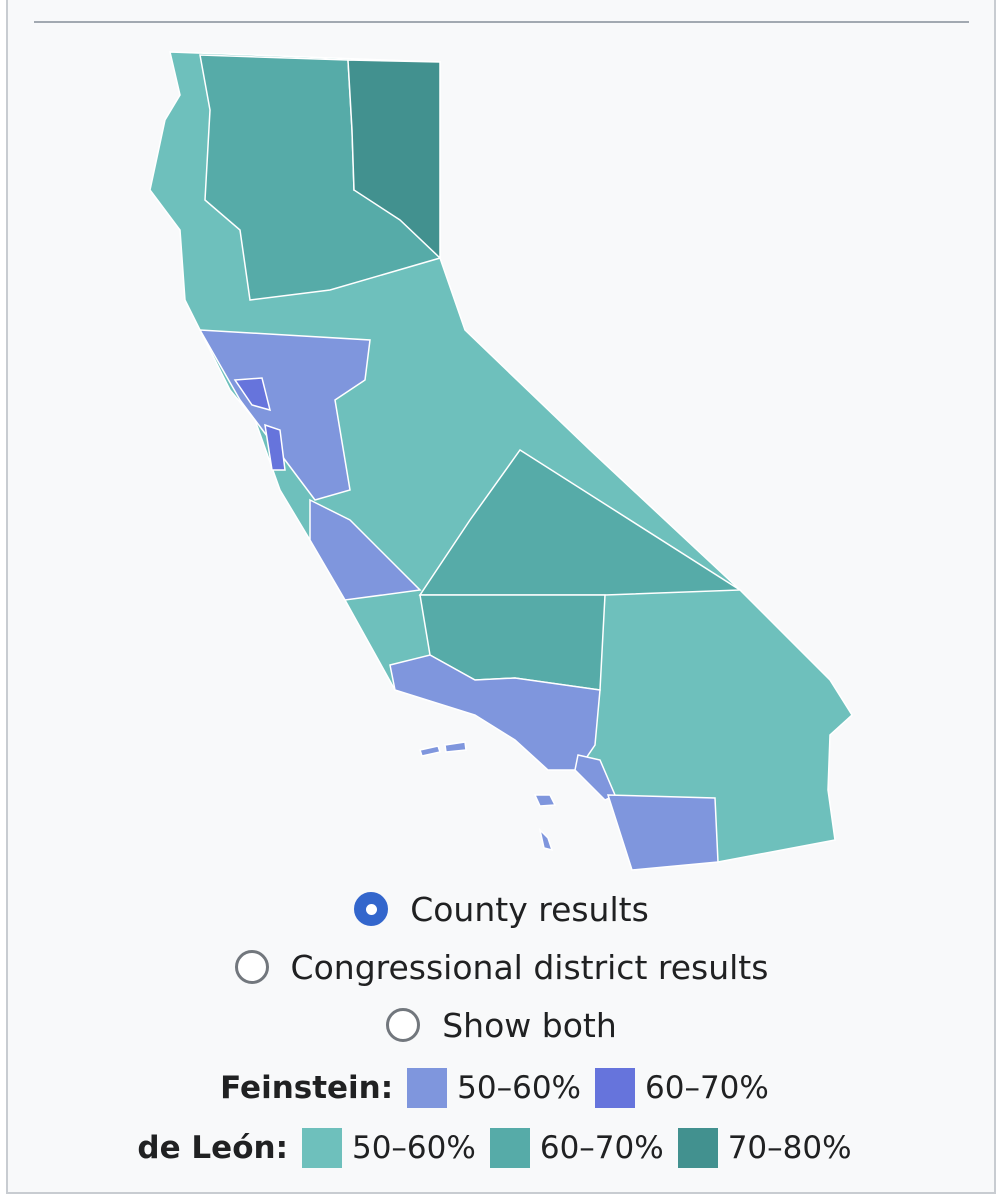 Image resolution: width=1003 pixels, height=1200 pixels. Describe the element at coordinates (529, 967) in the screenshot. I see `option-label: Congressional district results` at that location.